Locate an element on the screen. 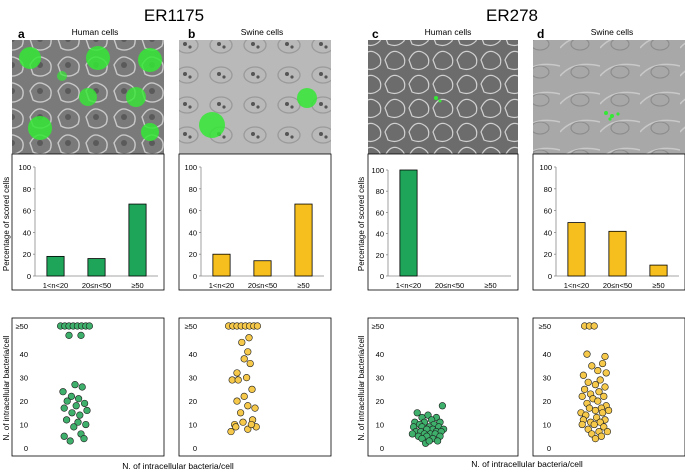  scatter-frame-c is located at coordinates (443, 387).